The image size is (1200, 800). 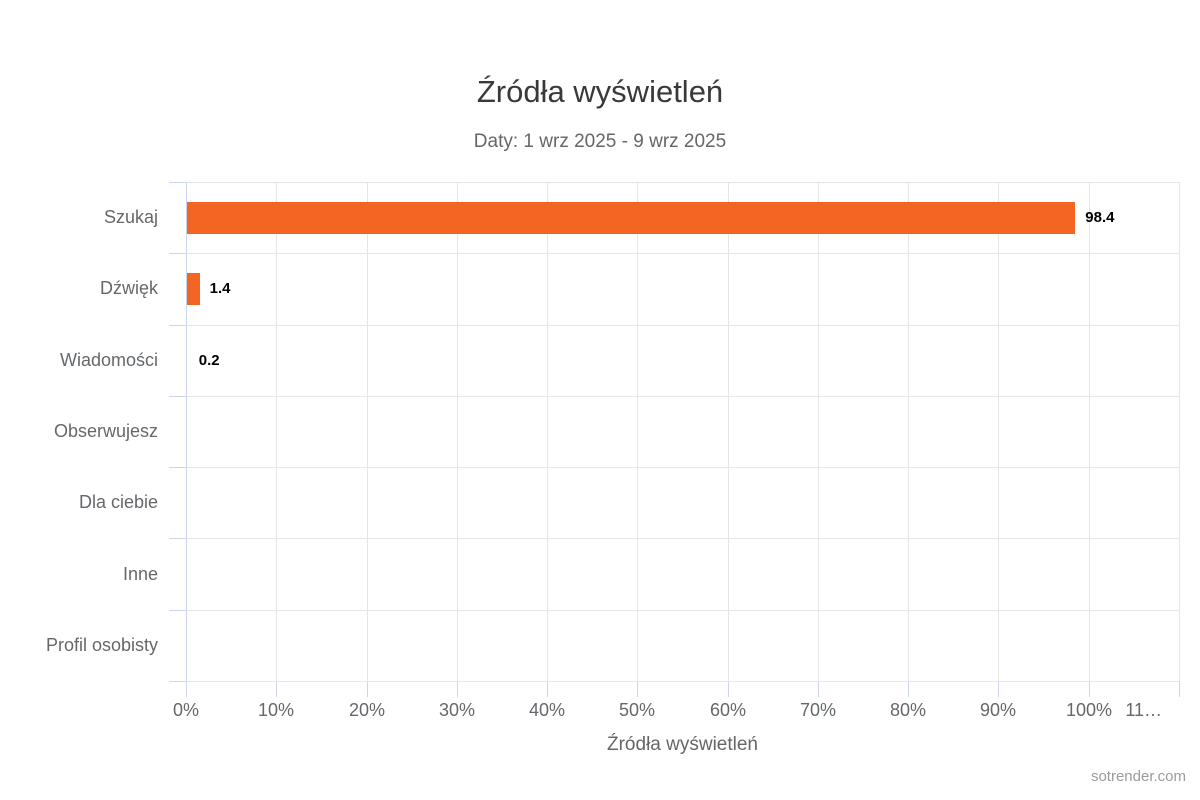 I want to click on category-label: Obserwujesz, so click(x=105, y=430).